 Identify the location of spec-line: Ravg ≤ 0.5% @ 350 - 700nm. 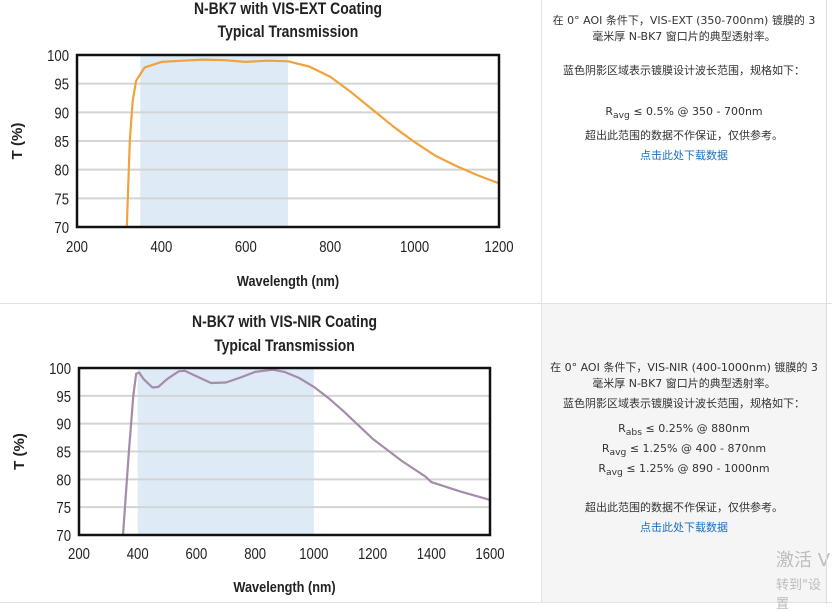
(684, 114).